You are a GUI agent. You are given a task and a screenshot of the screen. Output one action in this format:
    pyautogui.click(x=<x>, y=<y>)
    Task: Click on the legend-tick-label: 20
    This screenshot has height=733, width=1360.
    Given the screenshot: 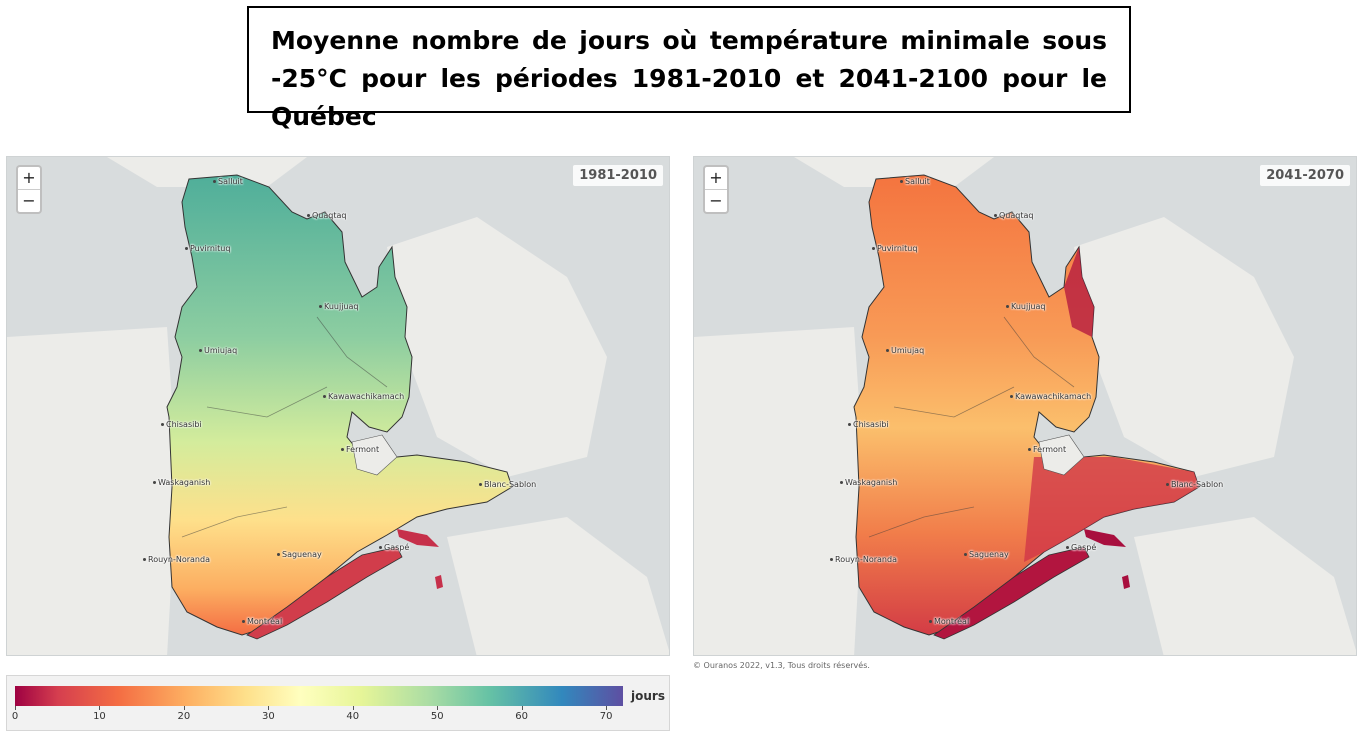 What is the action you would take?
    pyautogui.click(x=184, y=716)
    